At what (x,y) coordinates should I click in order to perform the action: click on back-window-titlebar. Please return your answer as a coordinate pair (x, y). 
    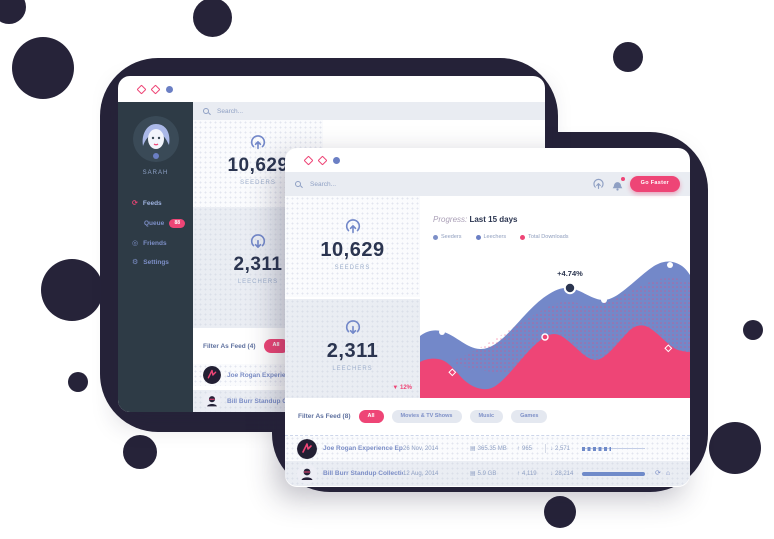
    Looking at the image, I should click on (331, 89).